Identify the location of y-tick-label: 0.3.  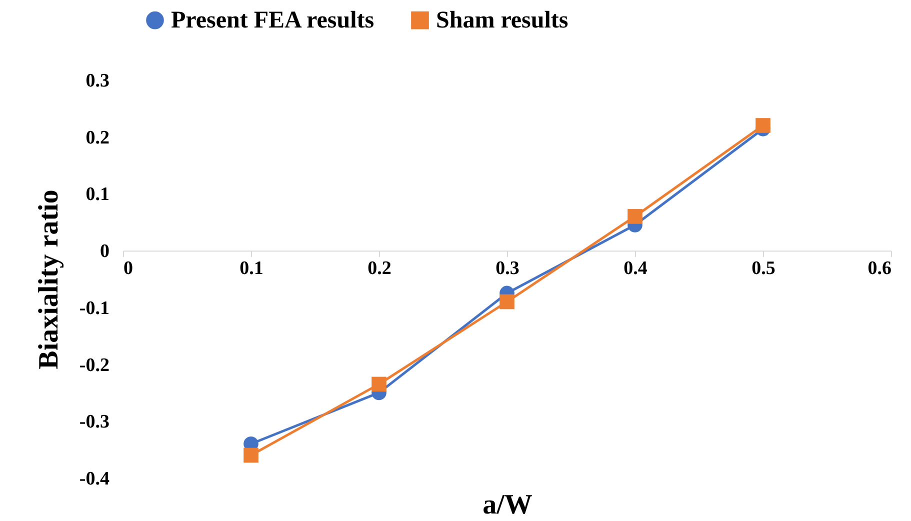
(98, 81).